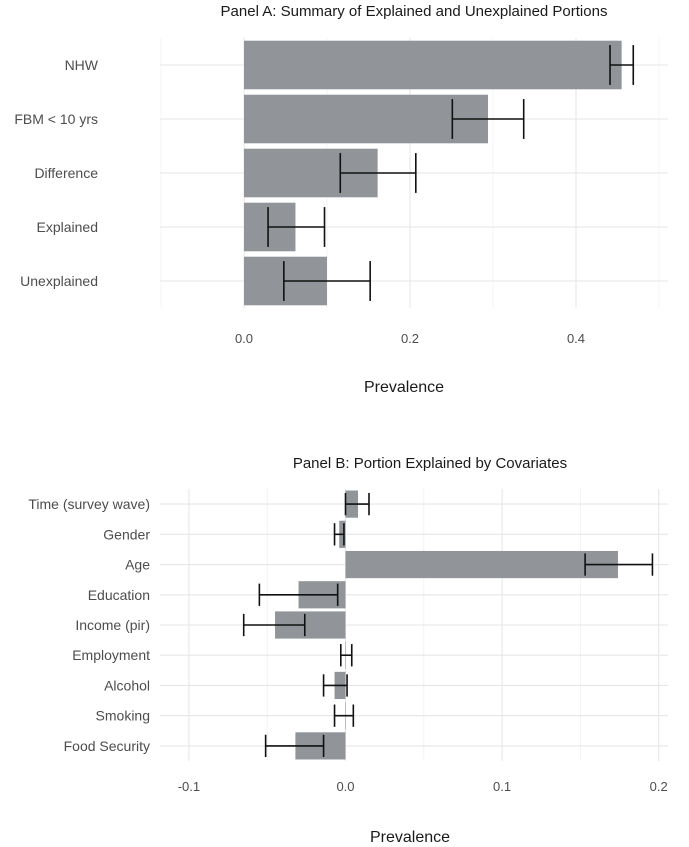  What do you see at coordinates (126, 534) in the screenshot?
I see `category-label: Gender` at bounding box center [126, 534].